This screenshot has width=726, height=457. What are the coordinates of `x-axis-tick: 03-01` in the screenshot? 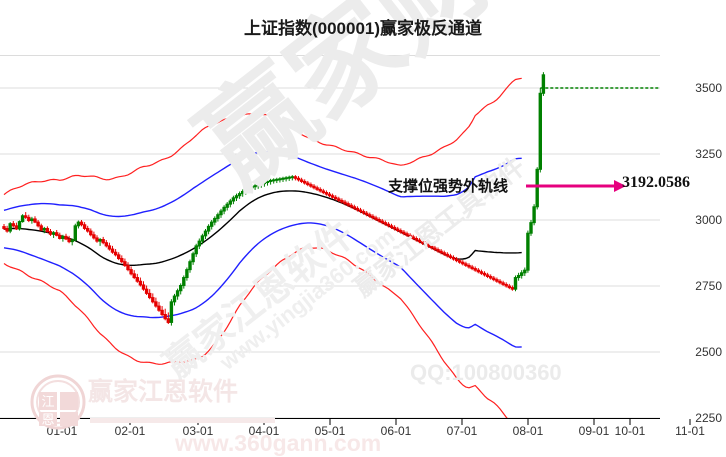 It's located at (198, 431).